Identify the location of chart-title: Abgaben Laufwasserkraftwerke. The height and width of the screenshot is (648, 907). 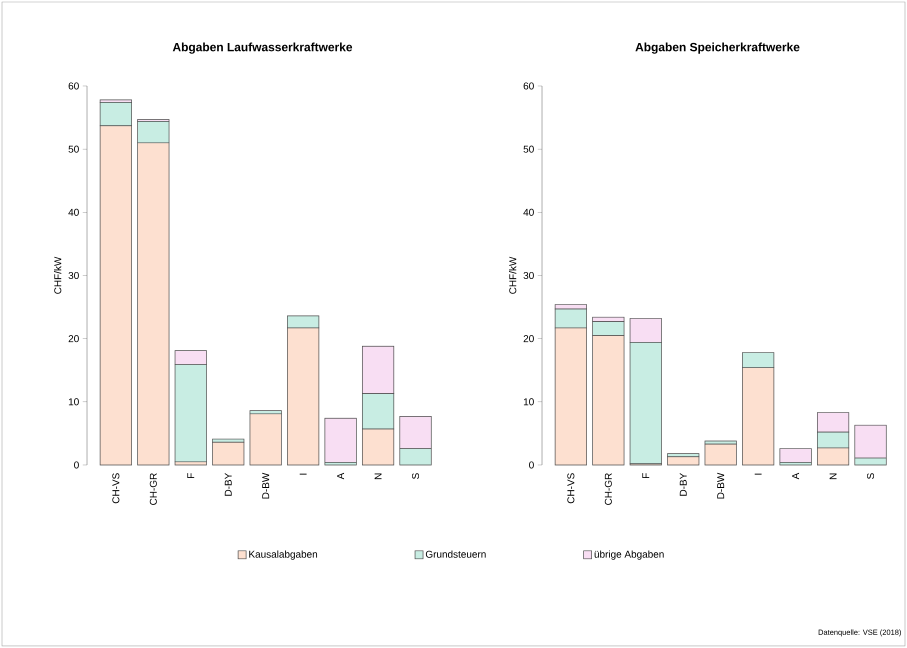
(262, 48).